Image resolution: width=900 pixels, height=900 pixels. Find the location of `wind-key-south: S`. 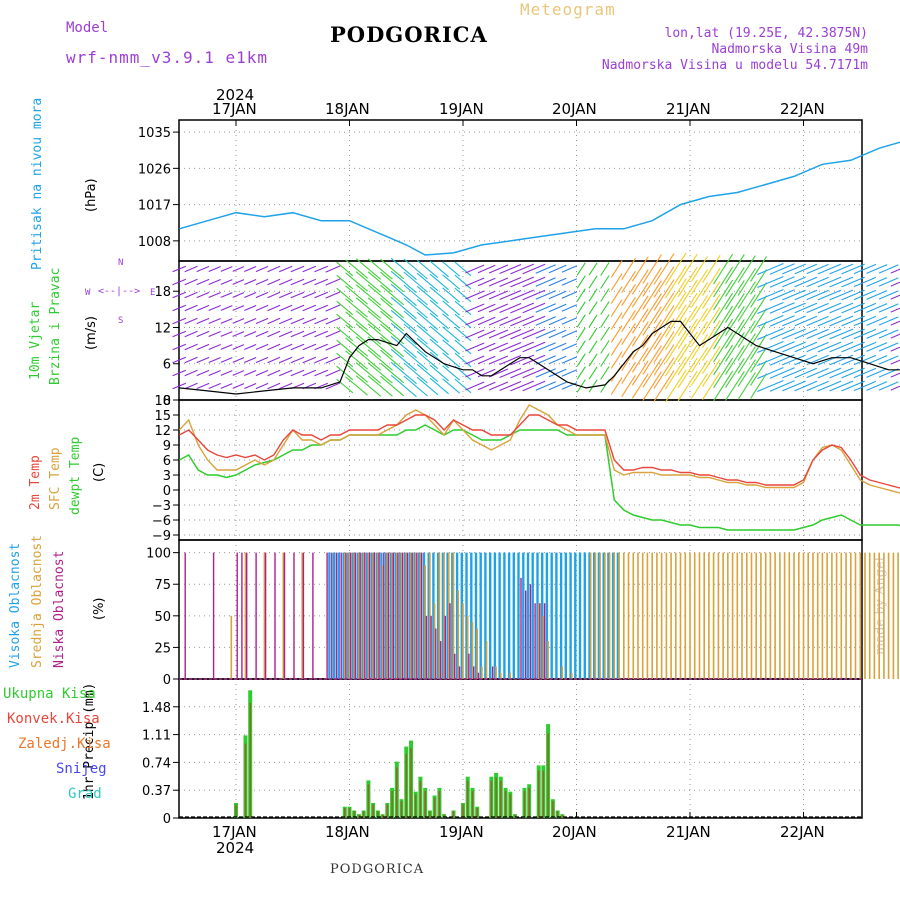

wind-key-south: S is located at coordinates (121, 321).